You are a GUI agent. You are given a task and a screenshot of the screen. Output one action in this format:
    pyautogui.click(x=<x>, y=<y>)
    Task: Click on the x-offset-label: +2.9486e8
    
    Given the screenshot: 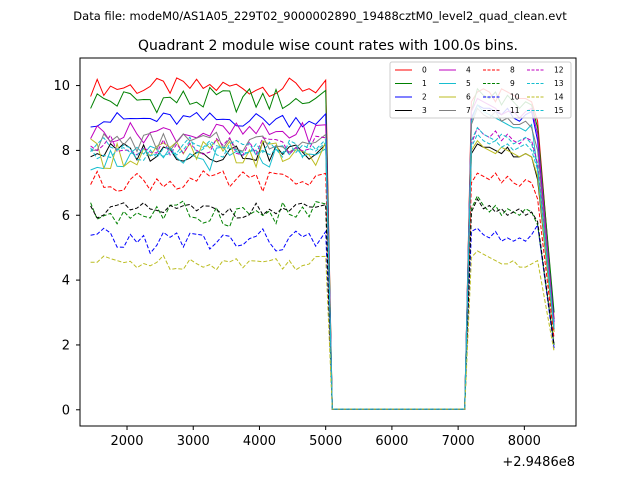 What is the action you would take?
    pyautogui.click(x=538, y=462)
    